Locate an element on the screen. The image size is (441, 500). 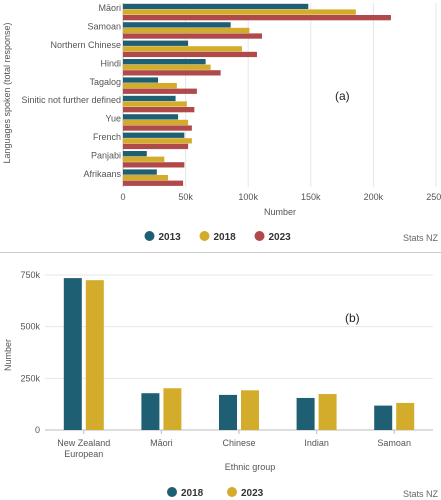
chart-b-legend-marker-2018 is located at coordinates (172, 492).